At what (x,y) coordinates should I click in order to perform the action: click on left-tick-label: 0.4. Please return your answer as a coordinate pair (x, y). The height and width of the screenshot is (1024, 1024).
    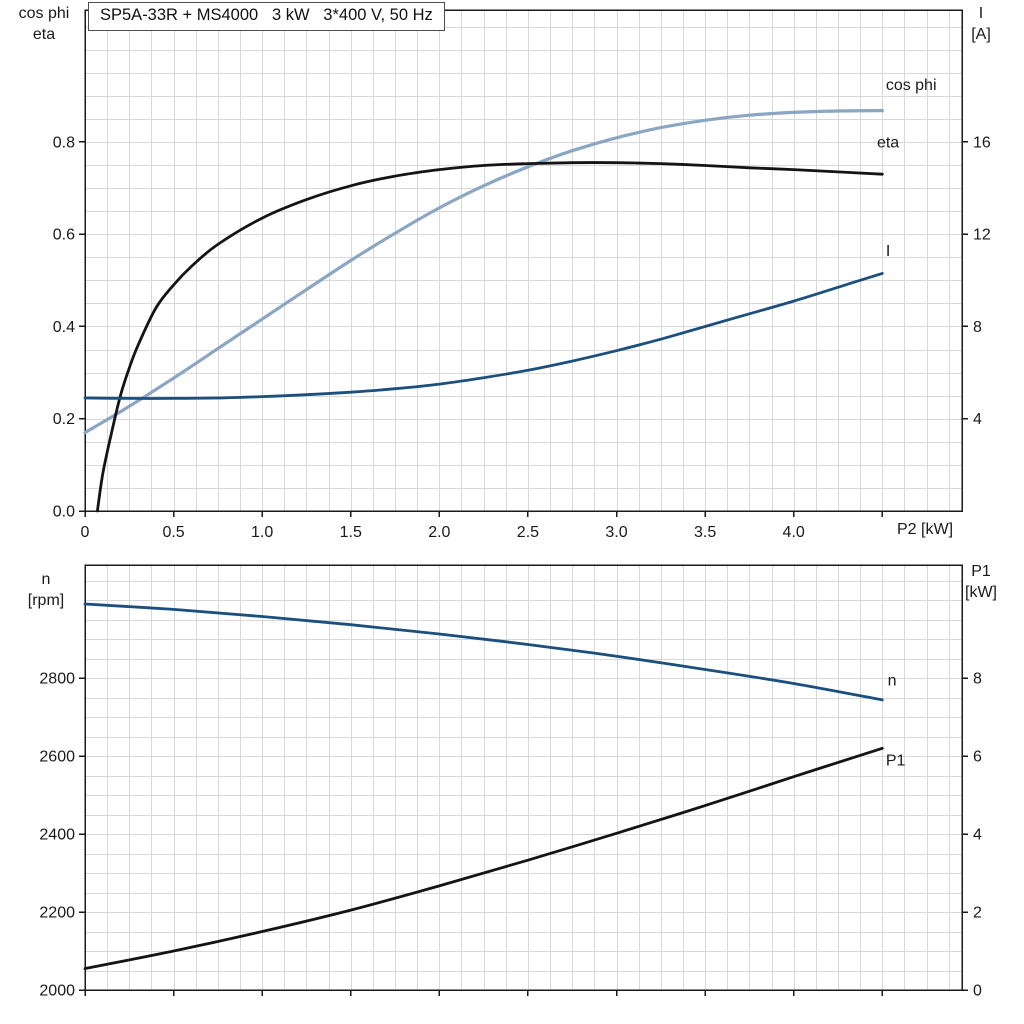
    Looking at the image, I should click on (64, 327).